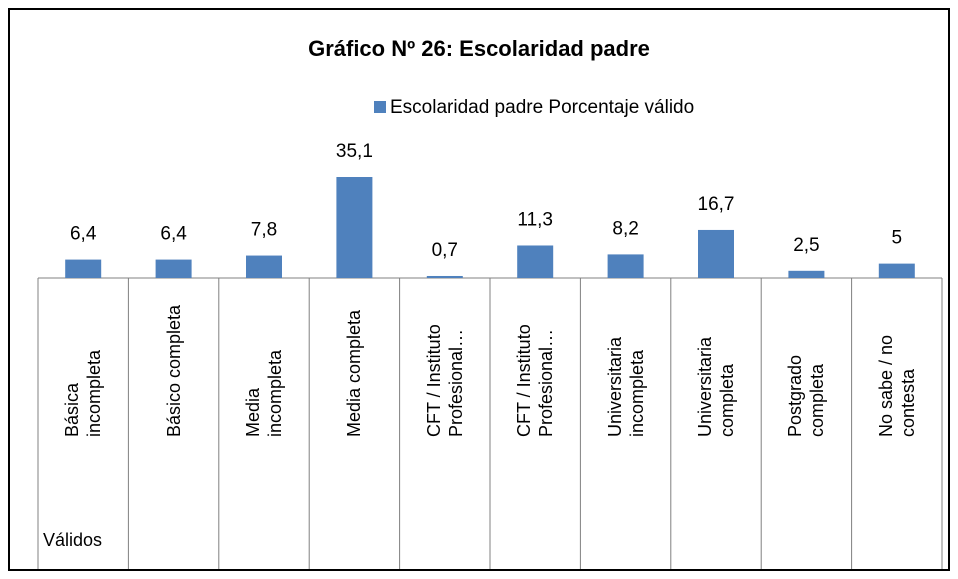 Image resolution: width=958 pixels, height=579 pixels. Describe the element at coordinates (83, 393) in the screenshot. I see `x-tick-label: Básica incompleta` at that location.